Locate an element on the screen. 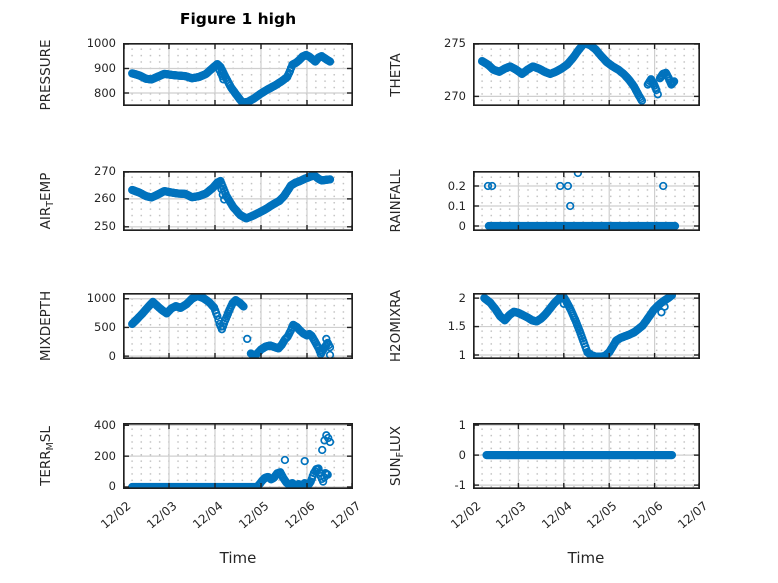 Image resolution: width=778 pixels, height=583 pixels. plot-sun-flux is located at coordinates (586, 456).